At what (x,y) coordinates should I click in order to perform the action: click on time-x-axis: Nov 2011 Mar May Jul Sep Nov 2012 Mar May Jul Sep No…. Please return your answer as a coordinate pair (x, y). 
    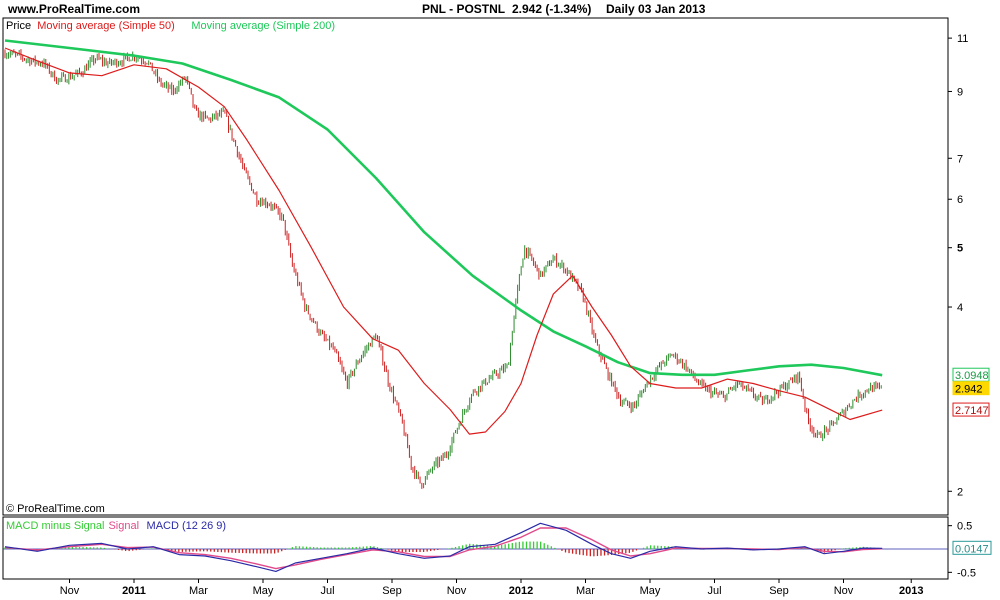
    Looking at the image, I should click on (491, 588).